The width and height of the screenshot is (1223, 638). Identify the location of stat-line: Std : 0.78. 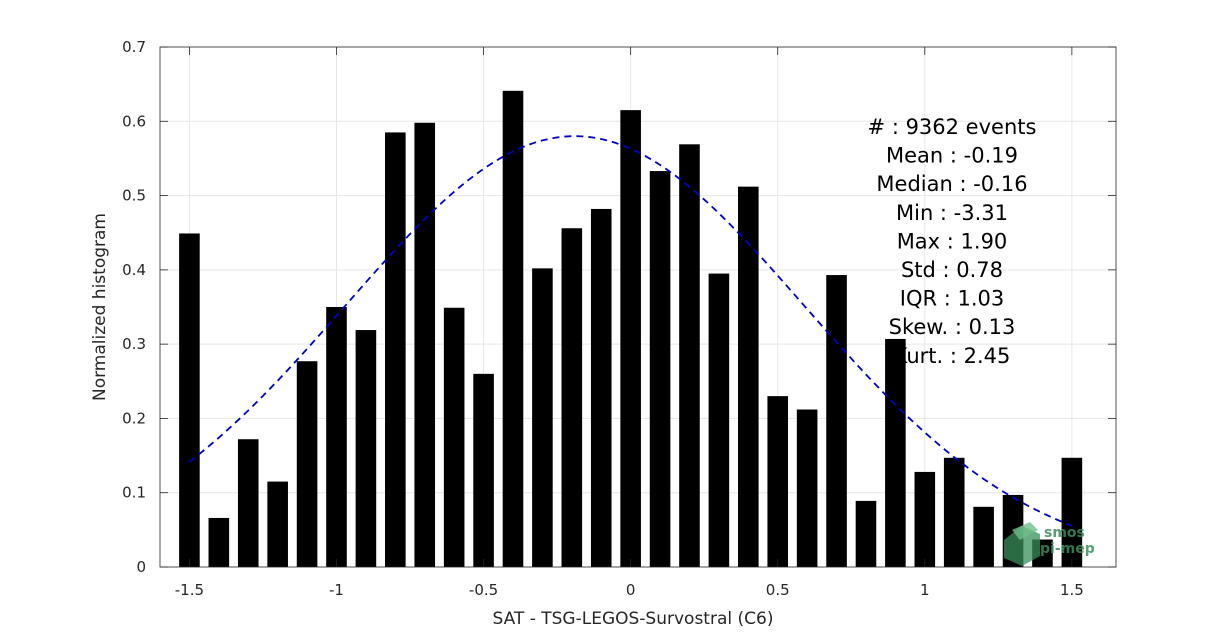
(952, 270).